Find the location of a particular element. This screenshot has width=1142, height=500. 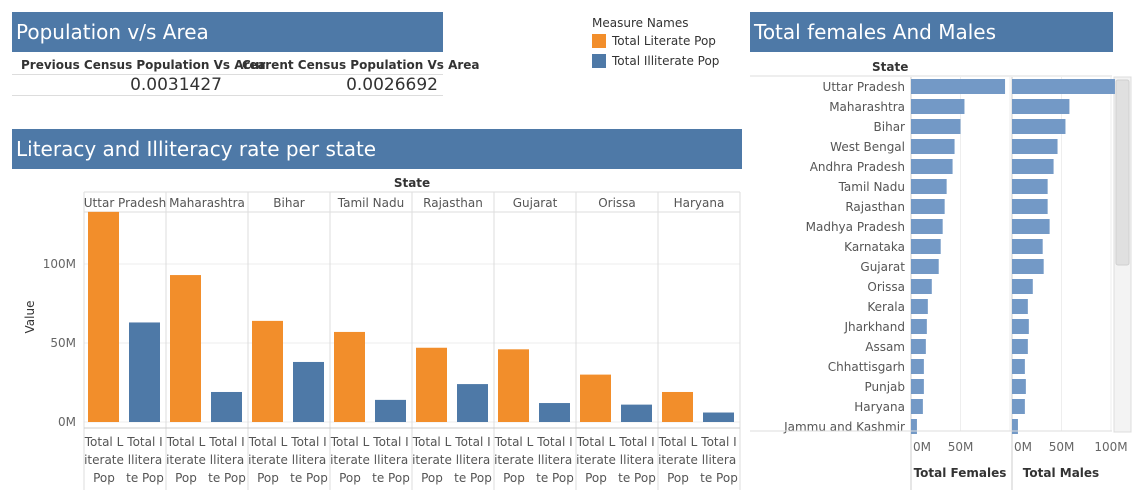

gender-females-axis-title: Total Females is located at coordinates (960, 473).